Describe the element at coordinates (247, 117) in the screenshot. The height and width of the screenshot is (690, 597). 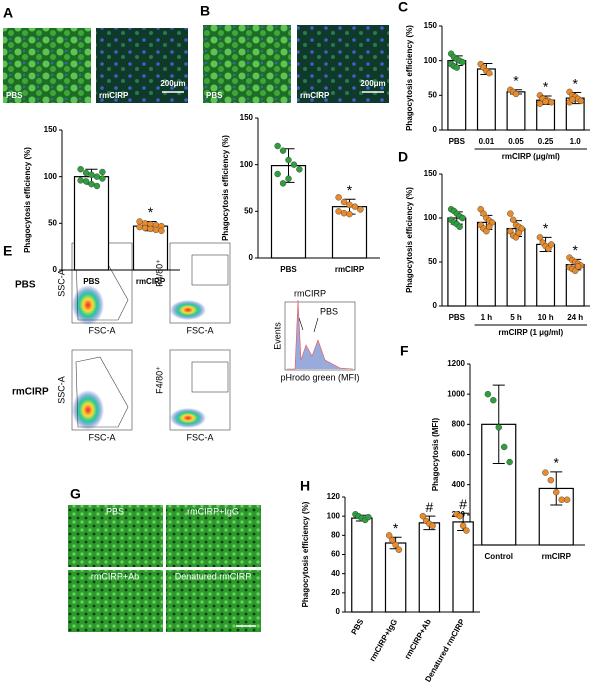
I see `y-tick-label: 150` at that location.